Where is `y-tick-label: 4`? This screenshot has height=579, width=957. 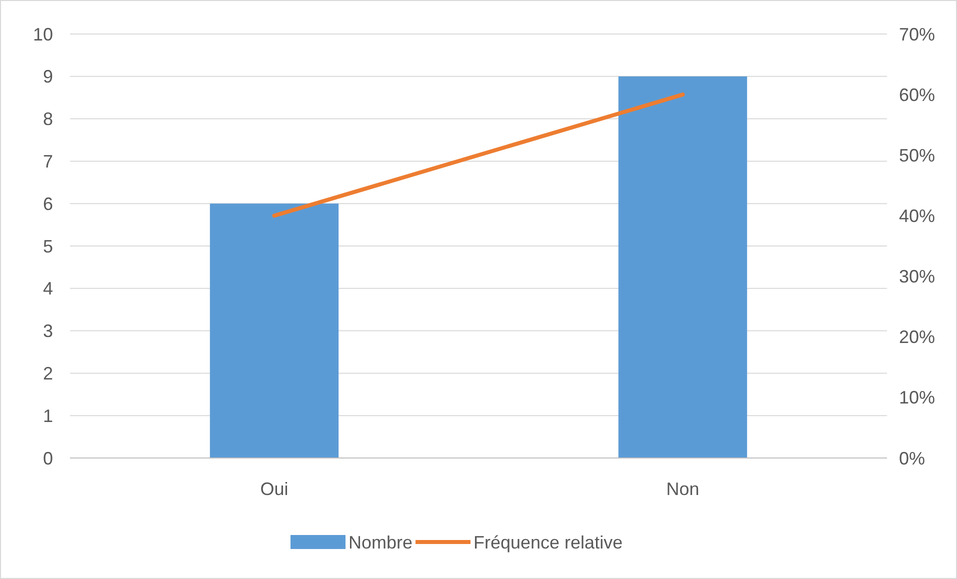 y-tick-label: 4 is located at coordinates (47, 288).